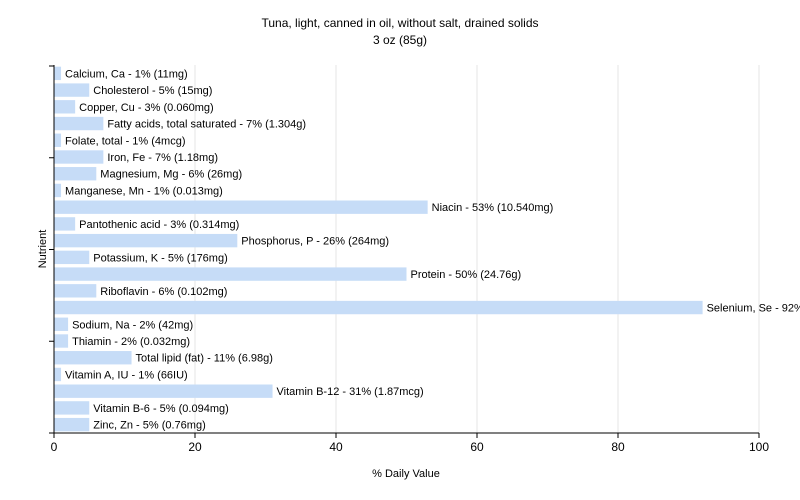  What do you see at coordinates (160, 258) in the screenshot?
I see `bar-label-11: Potassium, K - 5% (176mg)` at bounding box center [160, 258].